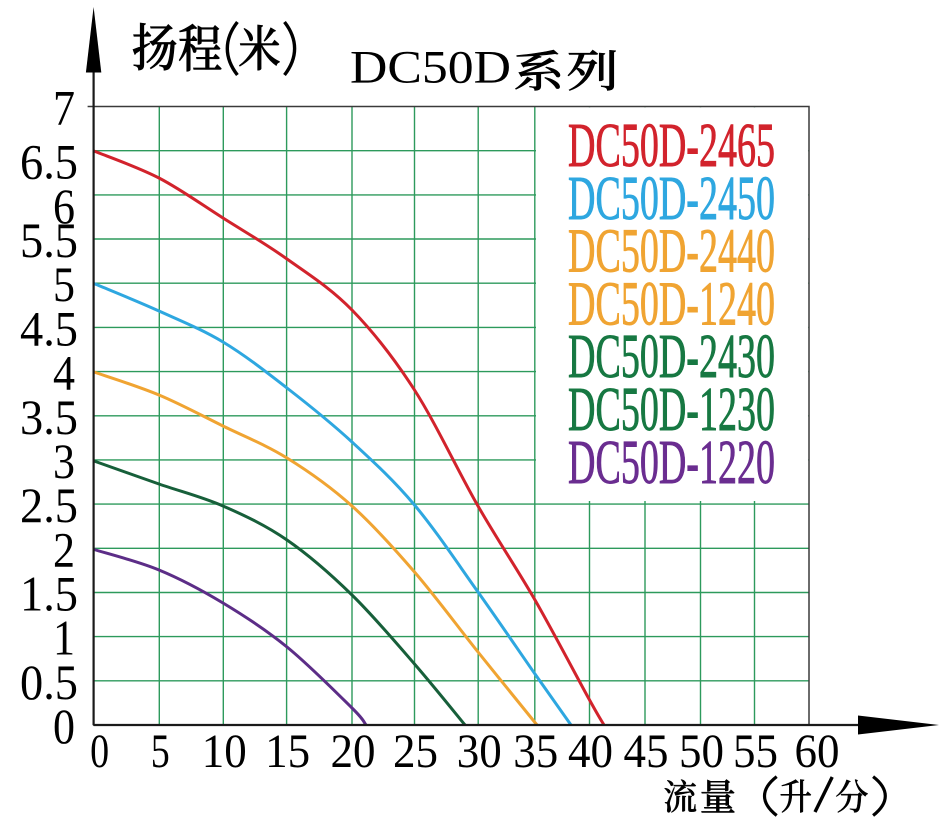 The height and width of the screenshot is (820, 947). What do you see at coordinates (49, 328) in the screenshot?
I see `svg-text: 4.5` at bounding box center [49, 328].